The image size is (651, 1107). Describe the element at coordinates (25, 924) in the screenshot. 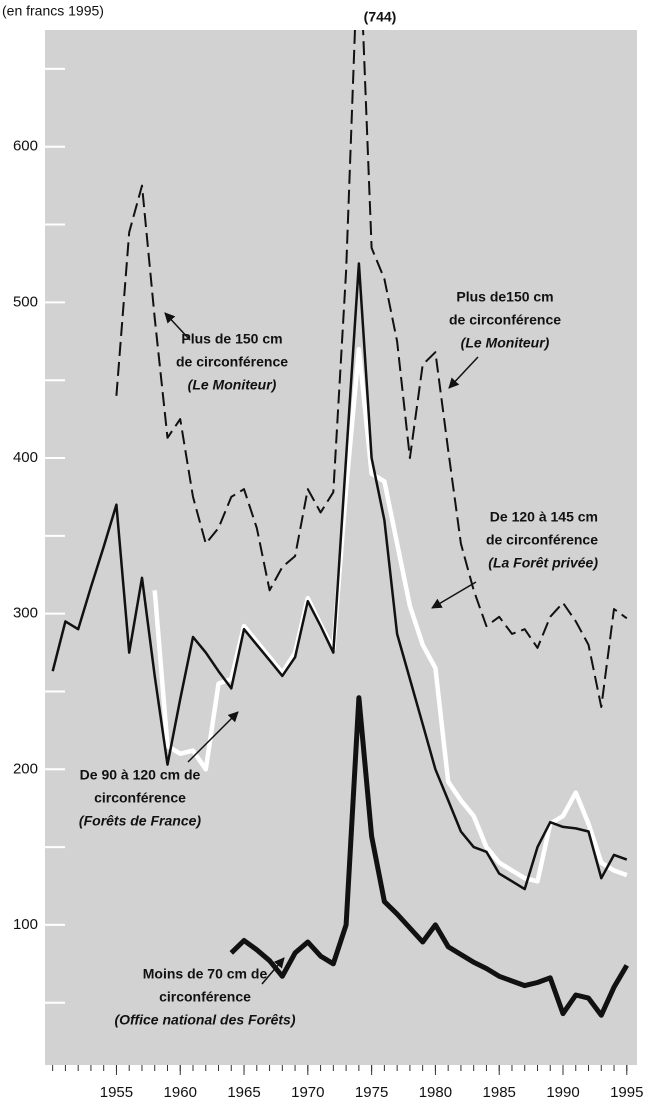

I see `y-tick-label: 100` at that location.